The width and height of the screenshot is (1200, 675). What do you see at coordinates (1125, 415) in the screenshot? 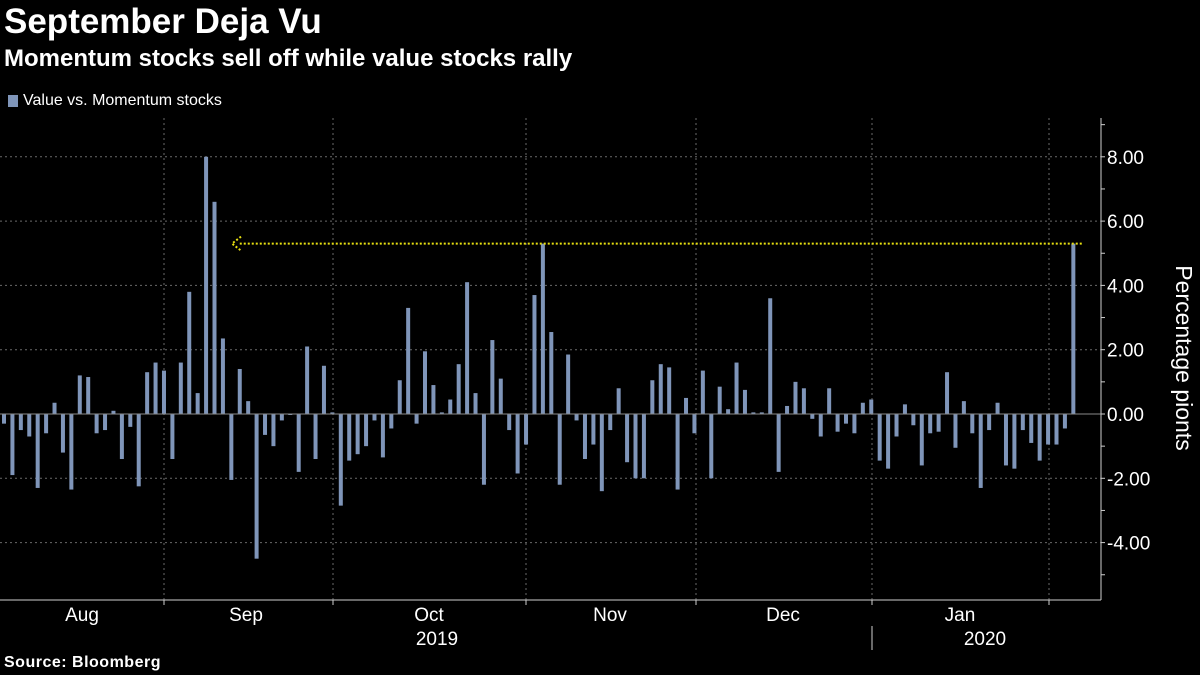
I see `y-tick-label: 0.00` at bounding box center [1125, 415].